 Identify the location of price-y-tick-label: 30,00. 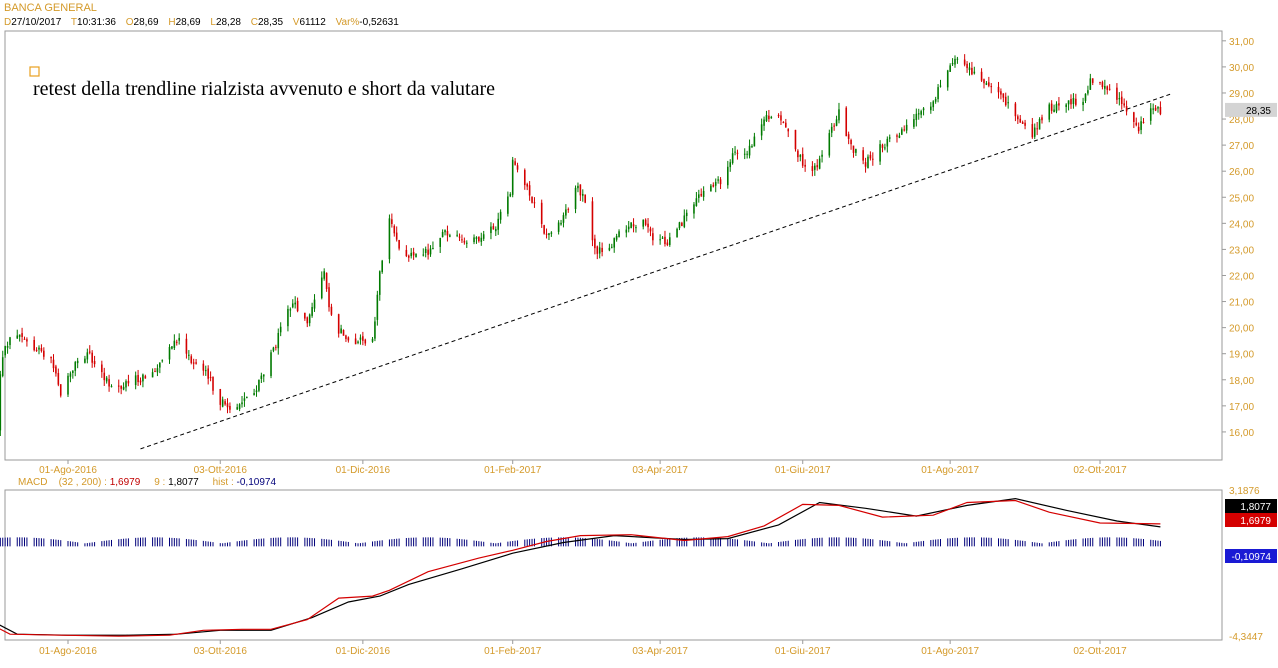
(1241, 68).